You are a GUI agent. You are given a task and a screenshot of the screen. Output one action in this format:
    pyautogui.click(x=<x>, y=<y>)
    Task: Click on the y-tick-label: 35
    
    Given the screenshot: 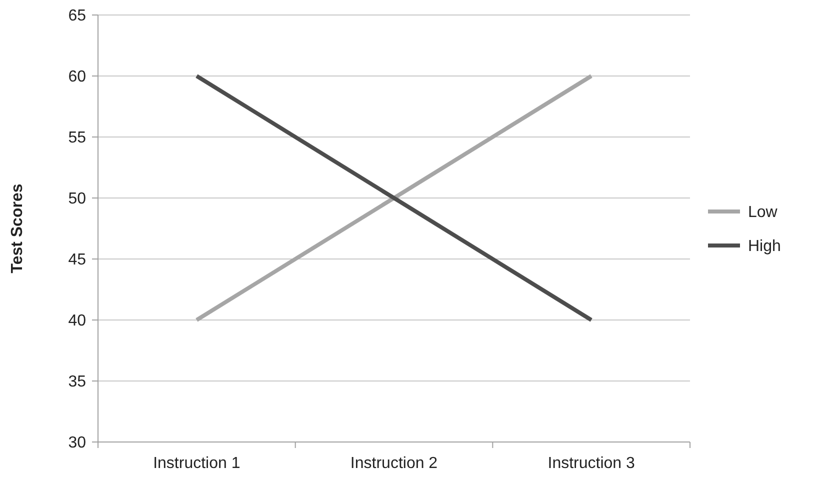 What is the action you would take?
    pyautogui.click(x=77, y=382)
    